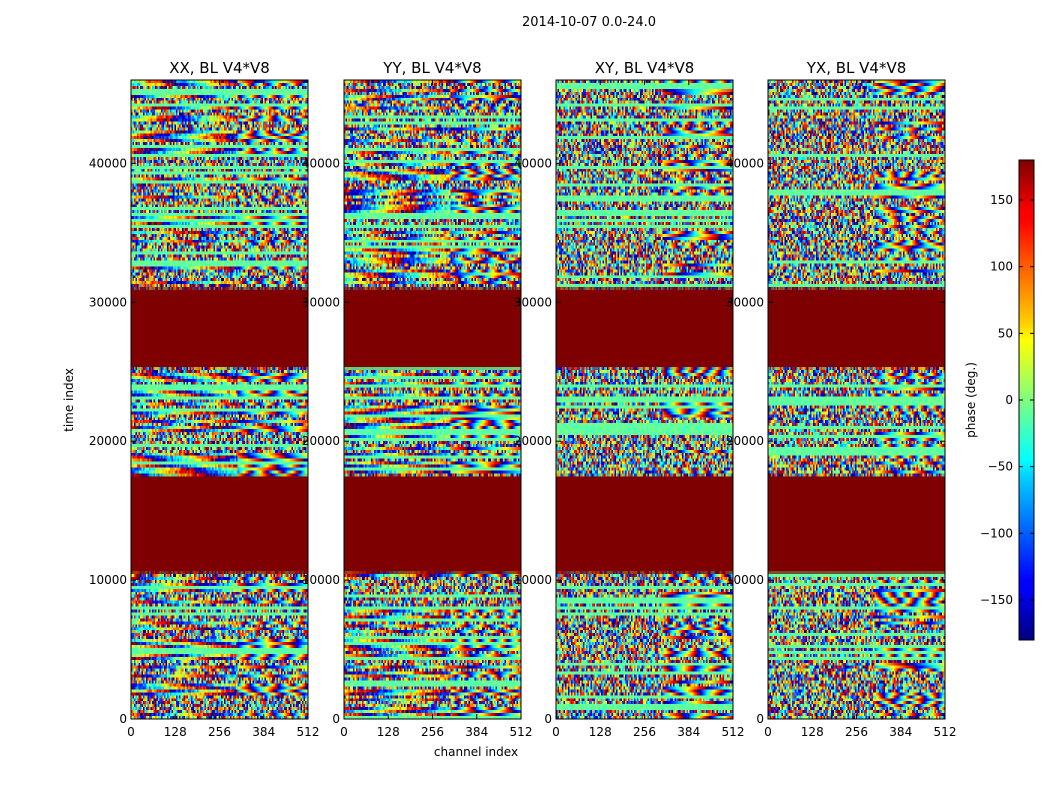  I want to click on panel-title: XX, BL V4*V8, so click(219, 68).